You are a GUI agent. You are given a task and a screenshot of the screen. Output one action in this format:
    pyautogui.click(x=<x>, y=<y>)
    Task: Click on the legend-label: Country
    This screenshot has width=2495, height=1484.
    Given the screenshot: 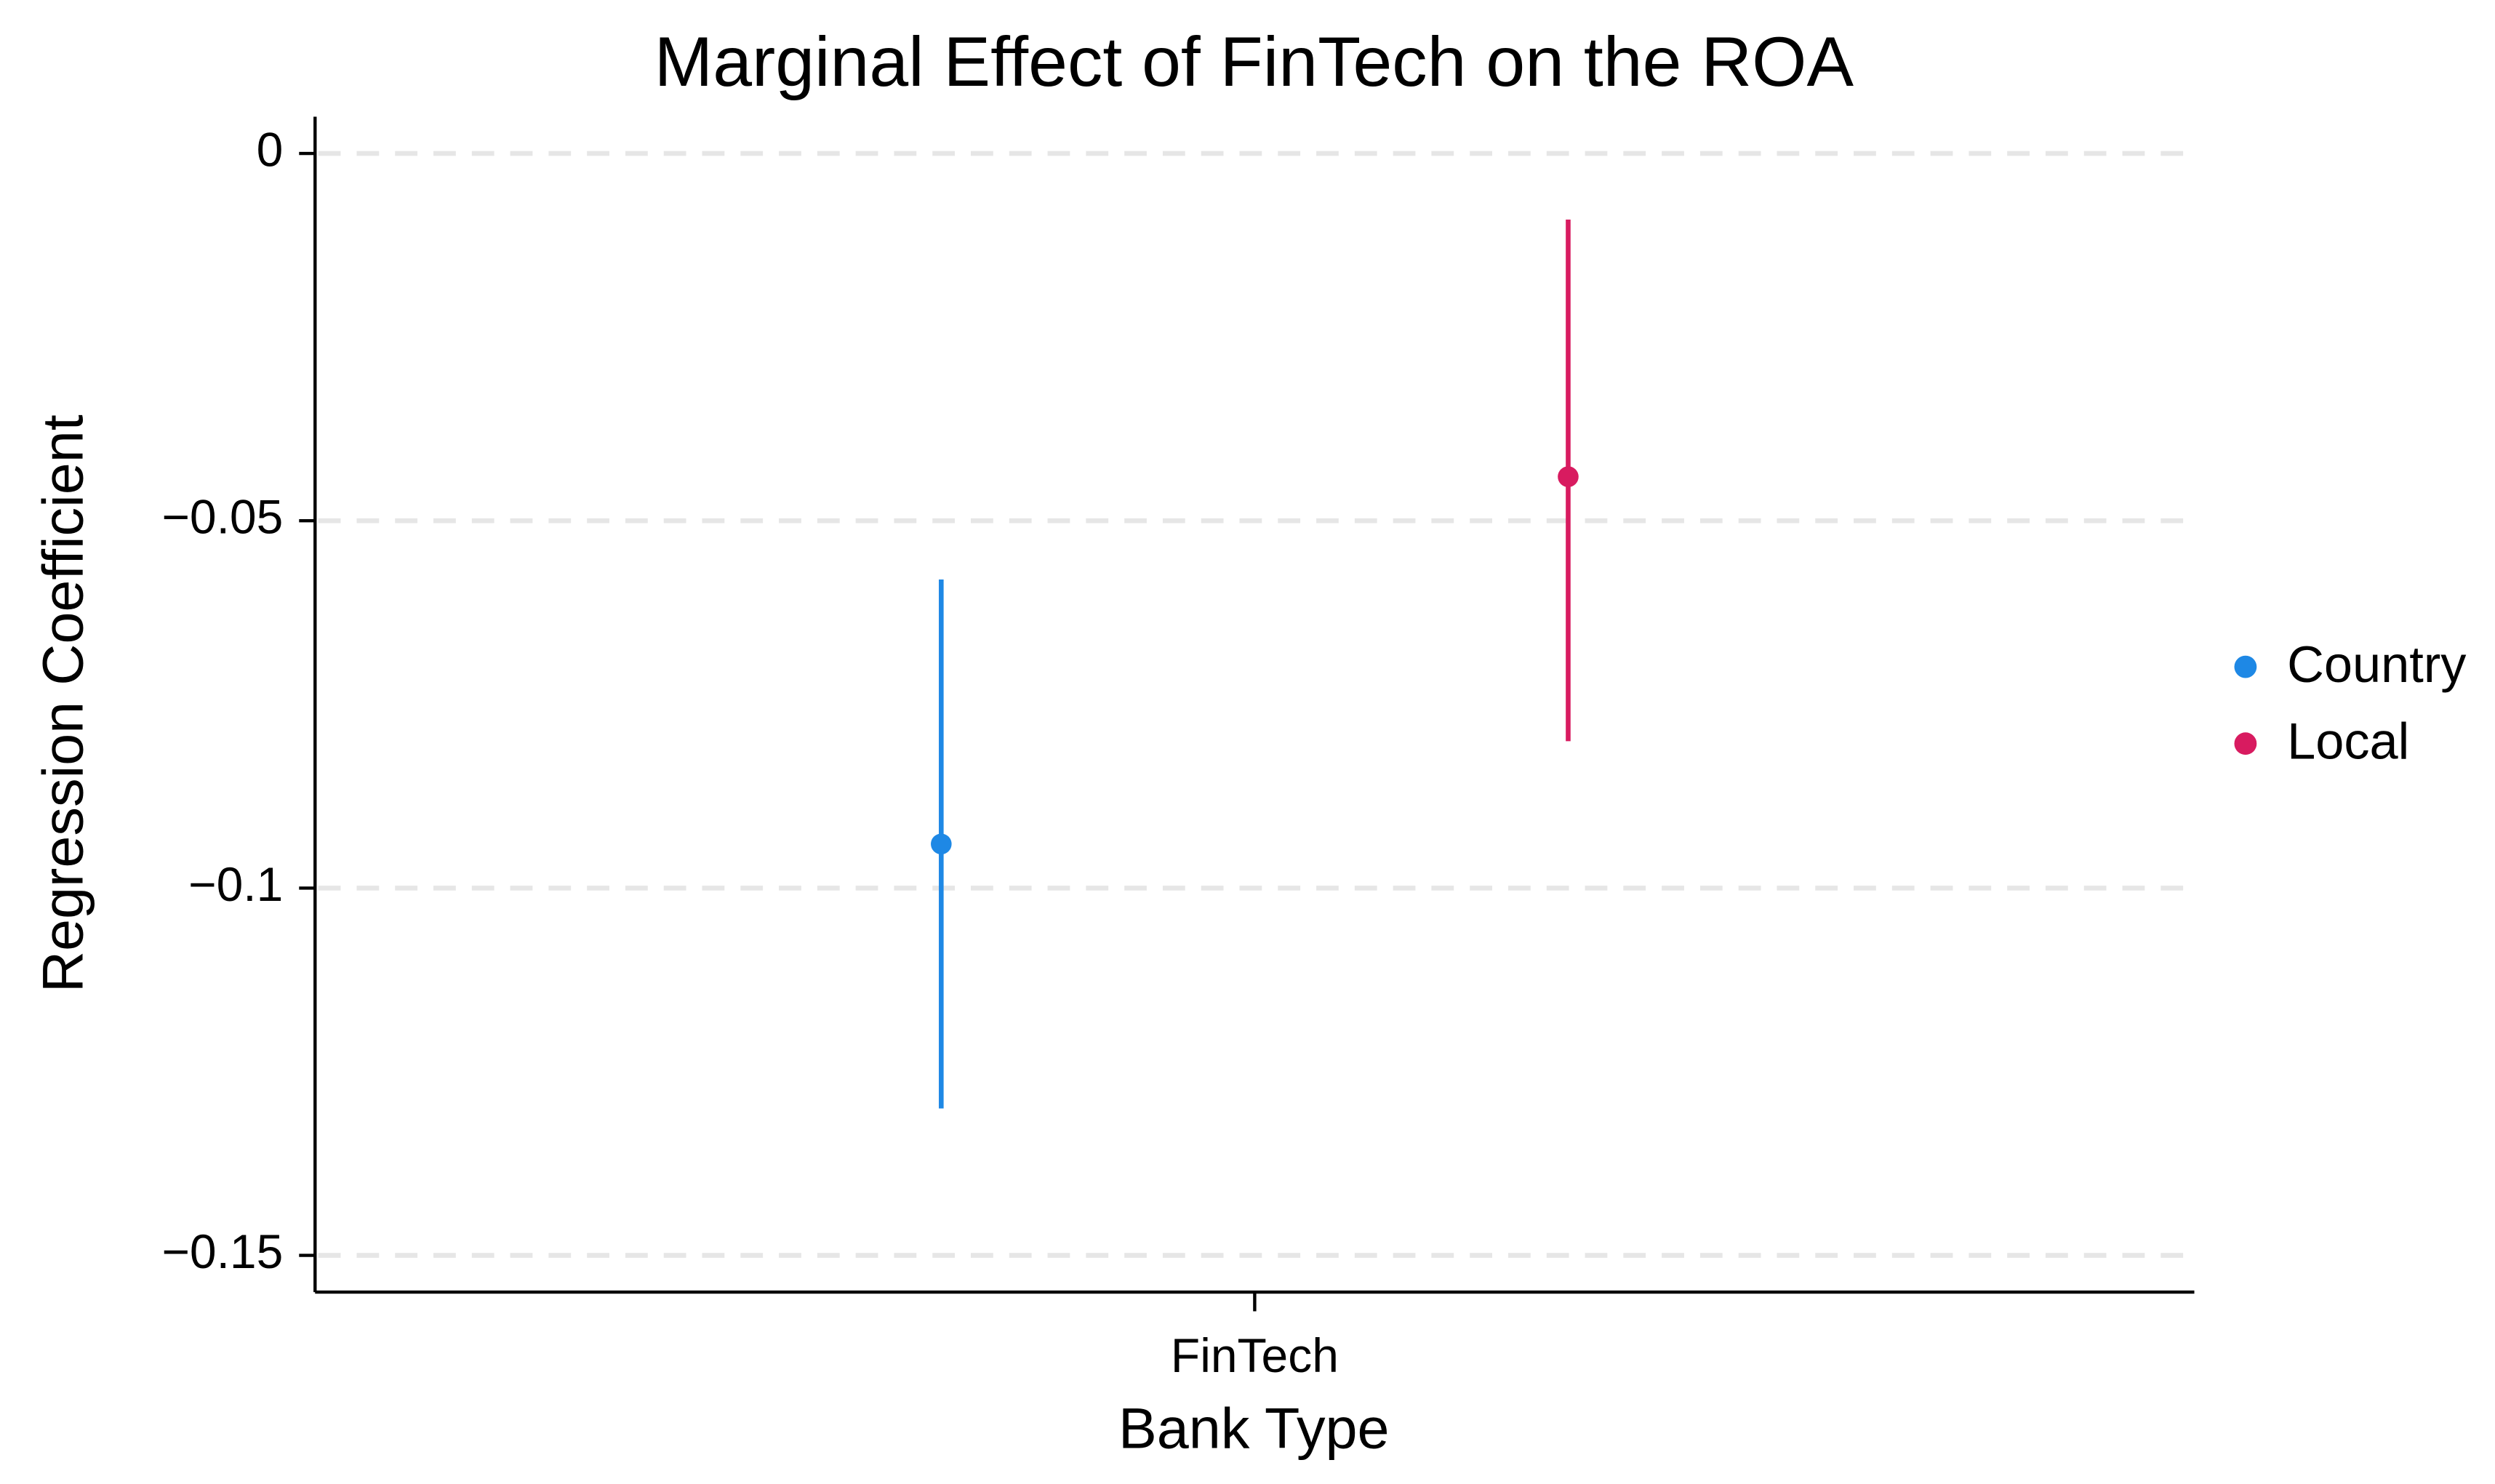 What is the action you would take?
    pyautogui.click(x=2377, y=664)
    